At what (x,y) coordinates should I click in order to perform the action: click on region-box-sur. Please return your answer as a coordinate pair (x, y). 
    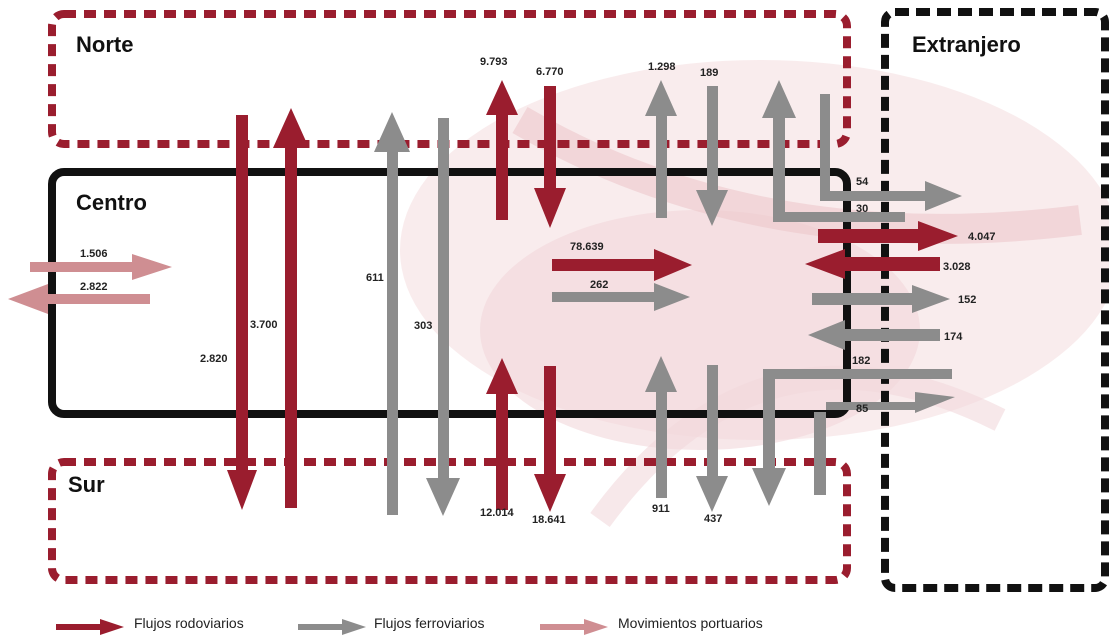
    Looking at the image, I should click on (449, 521).